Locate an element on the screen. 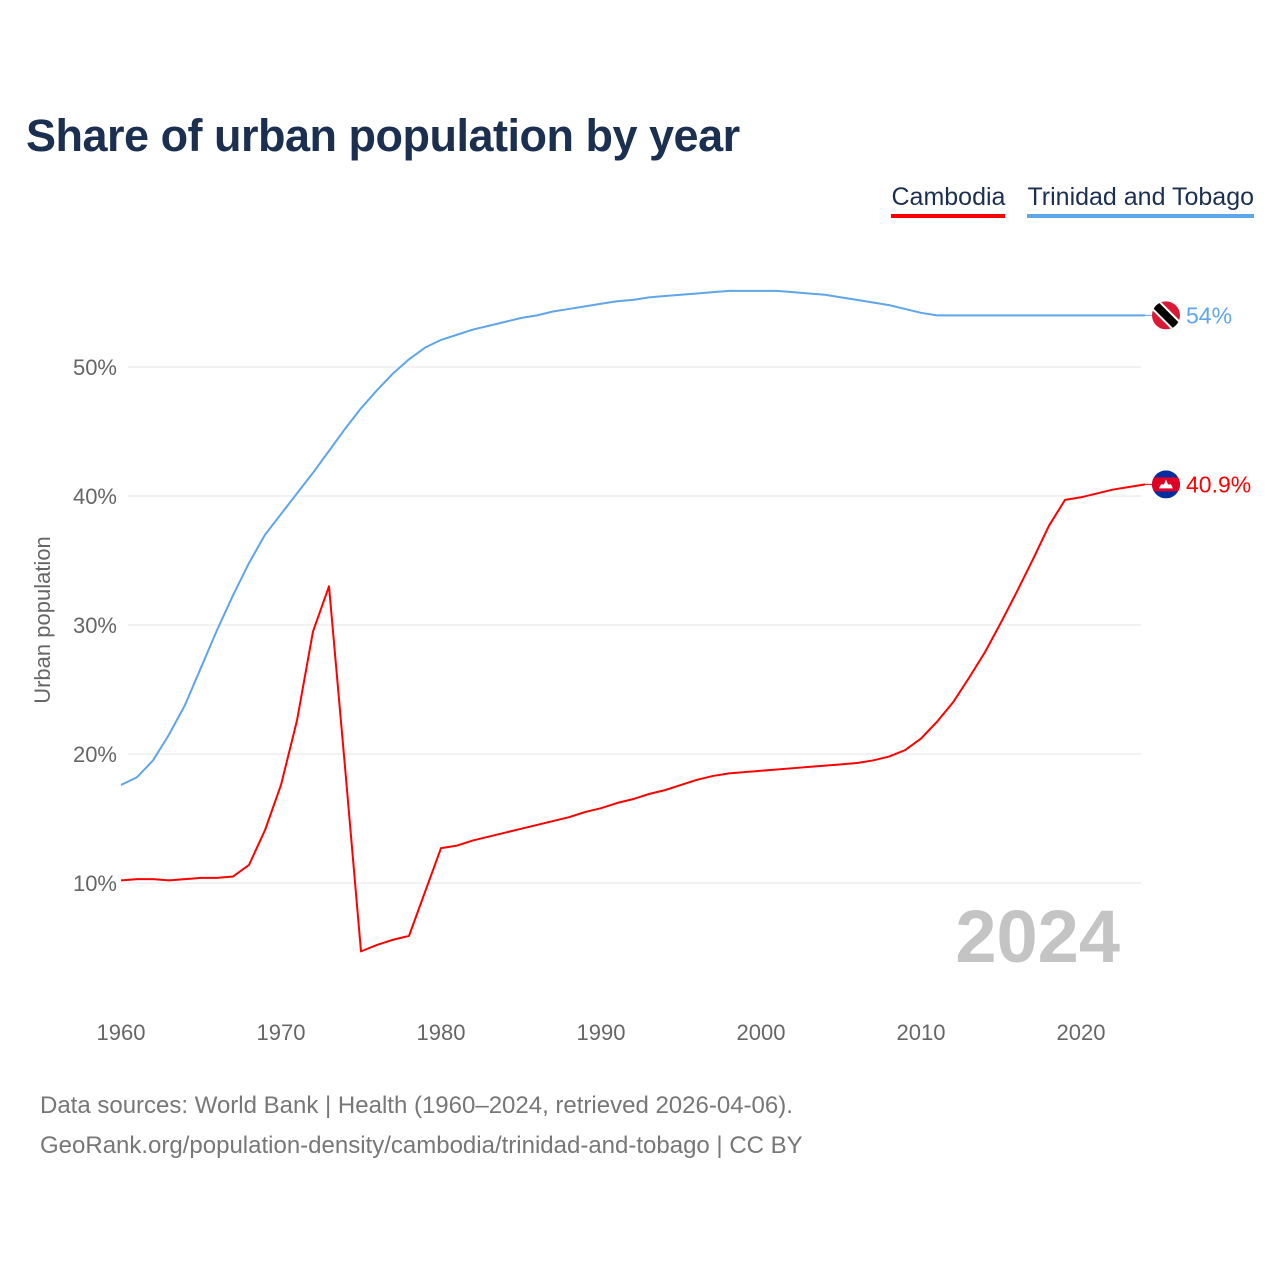 The height and width of the screenshot is (1280, 1280). flag-black-stripe is located at coordinates (1166, 315).